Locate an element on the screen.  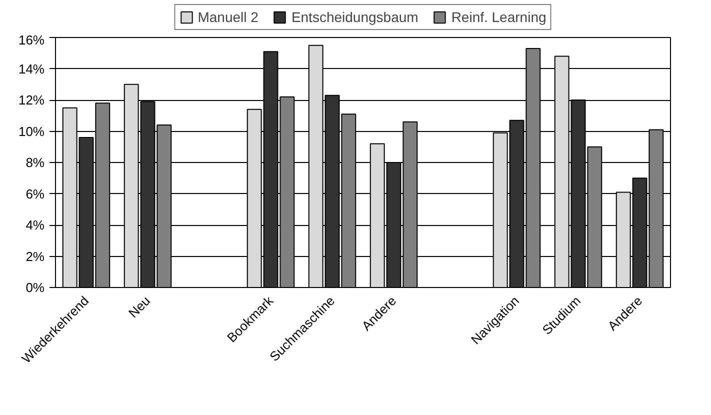
y-tick-label: 4% is located at coordinates (35, 225).